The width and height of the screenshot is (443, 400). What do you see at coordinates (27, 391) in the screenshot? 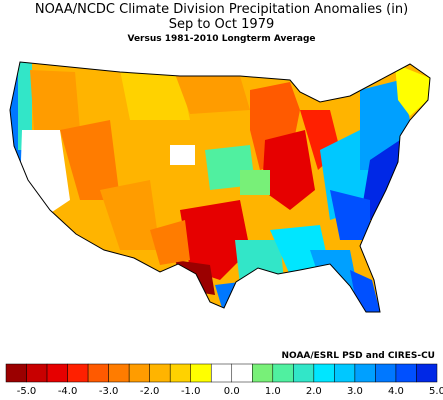
I see `legend-tick-label: -5.0` at bounding box center [27, 391].